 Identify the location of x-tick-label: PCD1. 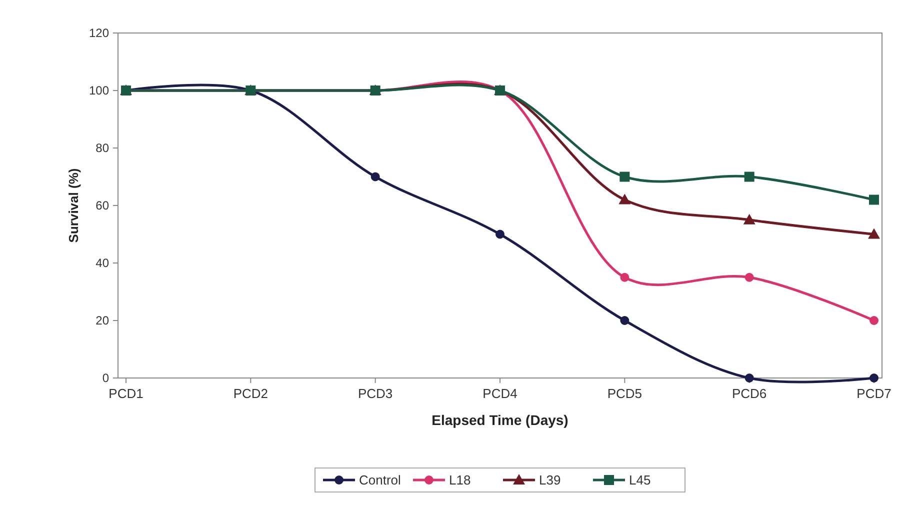
(126, 393).